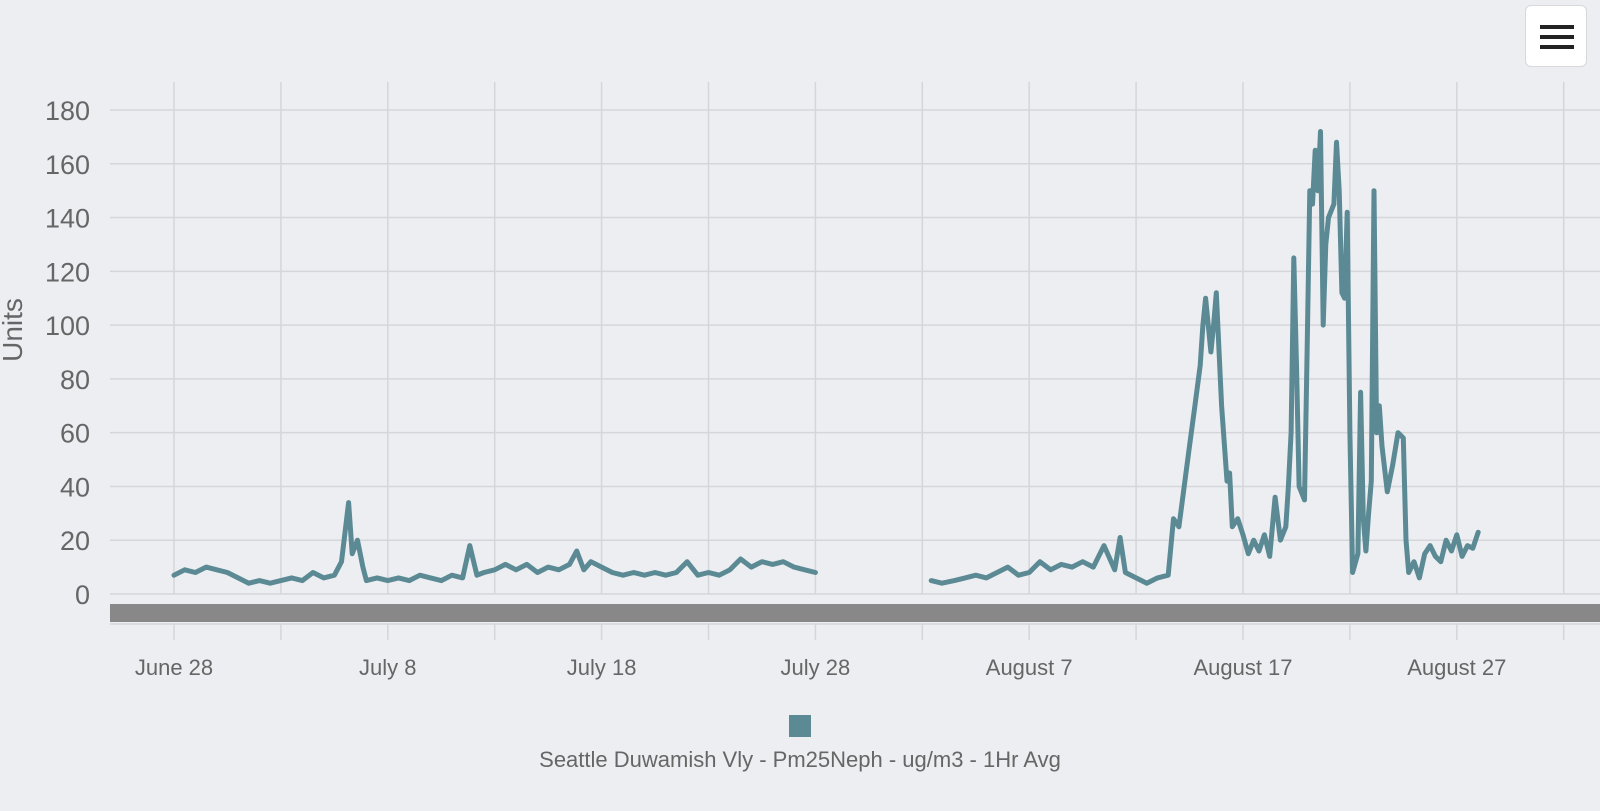 The image size is (1600, 811). Describe the element at coordinates (174, 667) in the screenshot. I see `x-tick-label-2017-06-28: June 28` at that location.